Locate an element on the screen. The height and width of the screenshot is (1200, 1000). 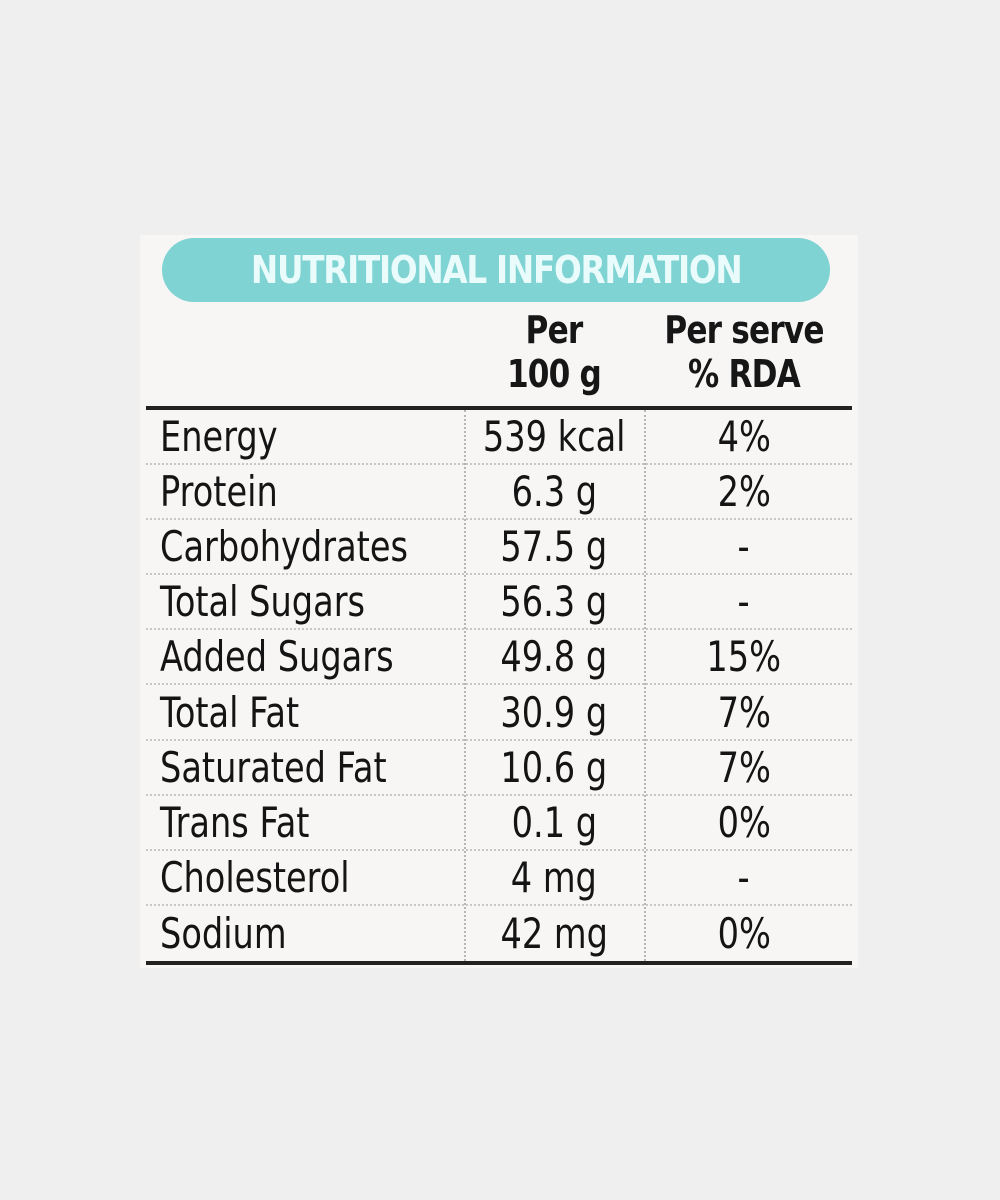
nutrient-name: Sodium is located at coordinates (223, 933).